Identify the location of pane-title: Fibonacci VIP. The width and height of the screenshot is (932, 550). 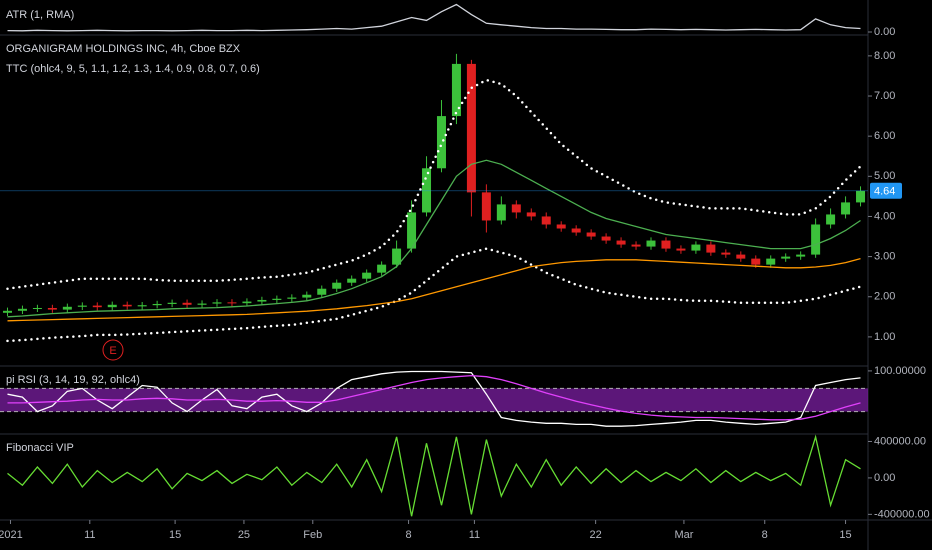
(40, 448).